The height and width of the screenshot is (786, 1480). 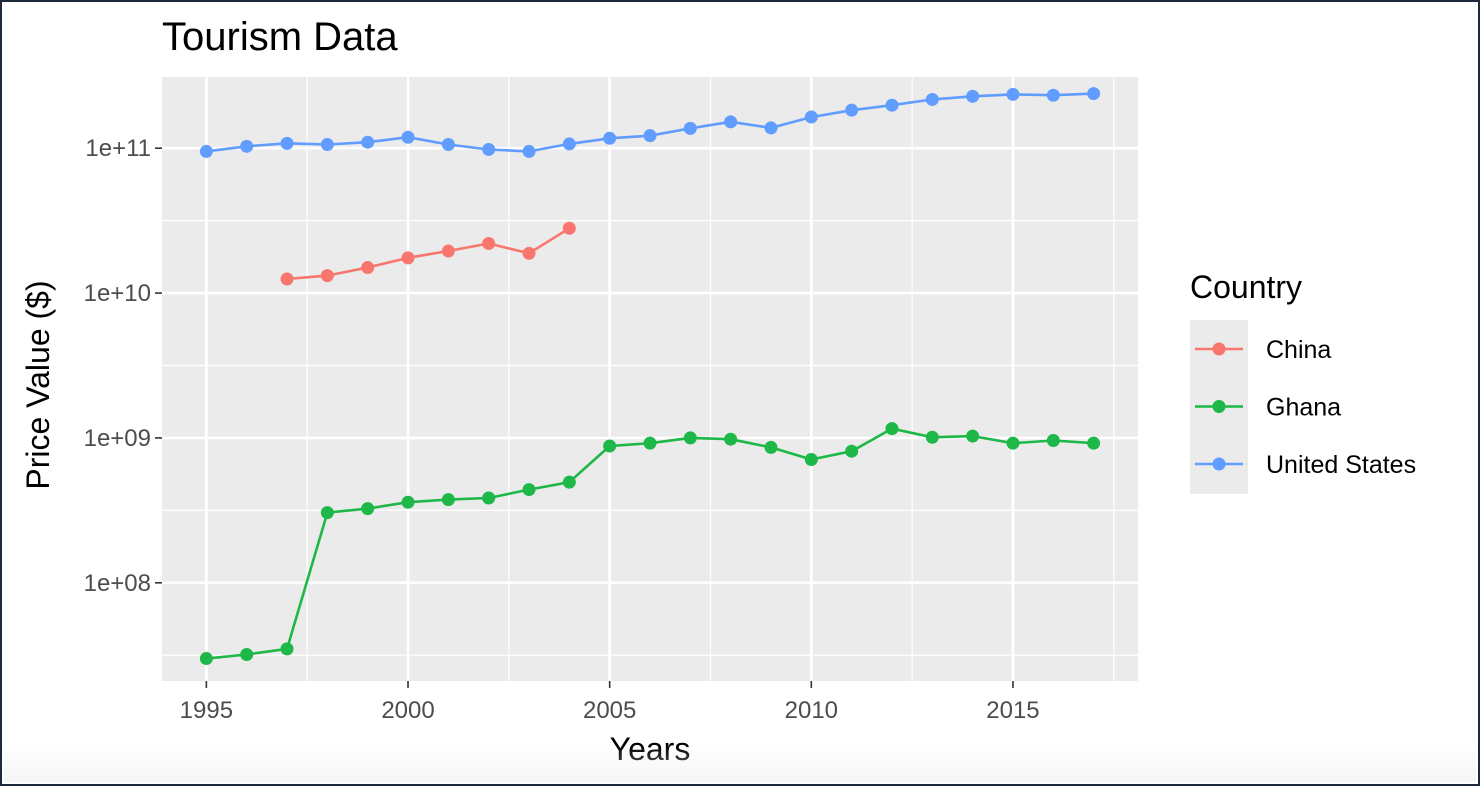 What do you see at coordinates (1341, 465) in the screenshot?
I see `legend-label-united-states: United States` at bounding box center [1341, 465].